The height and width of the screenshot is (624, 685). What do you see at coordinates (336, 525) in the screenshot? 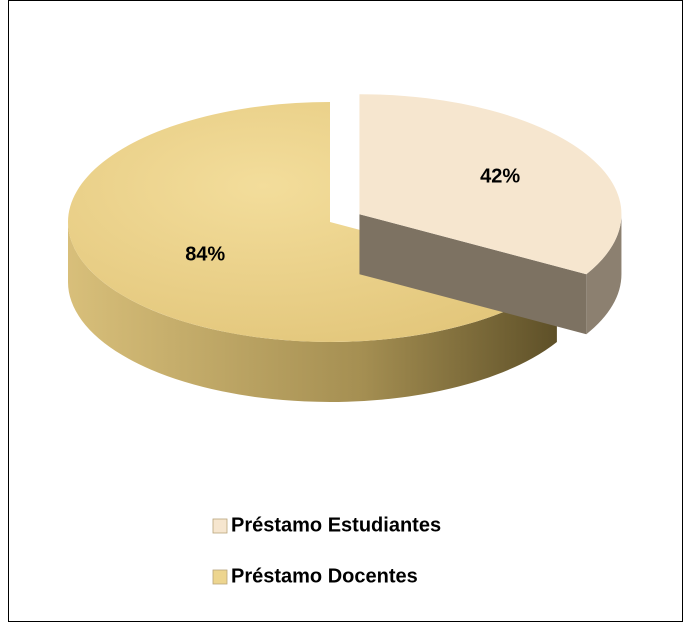
I see `legend-label: Préstamo Estudiantes` at bounding box center [336, 525].